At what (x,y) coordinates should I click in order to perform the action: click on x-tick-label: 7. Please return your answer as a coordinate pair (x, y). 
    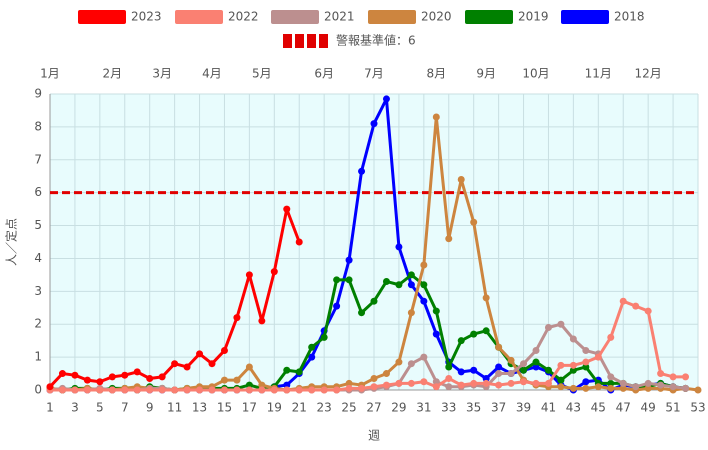
    Looking at the image, I should click on (125, 408).